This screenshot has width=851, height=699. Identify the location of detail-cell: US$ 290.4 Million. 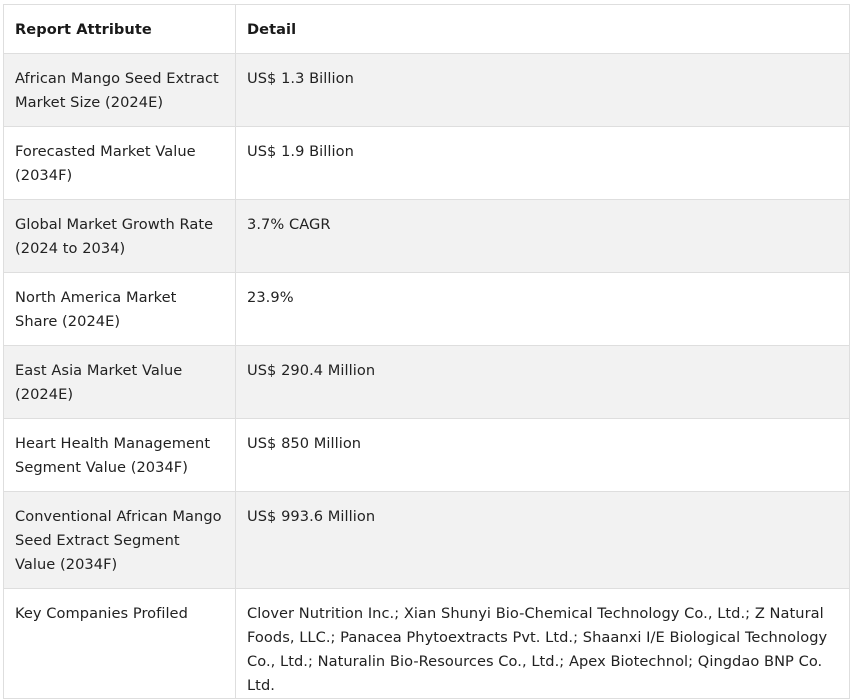
(542, 382).